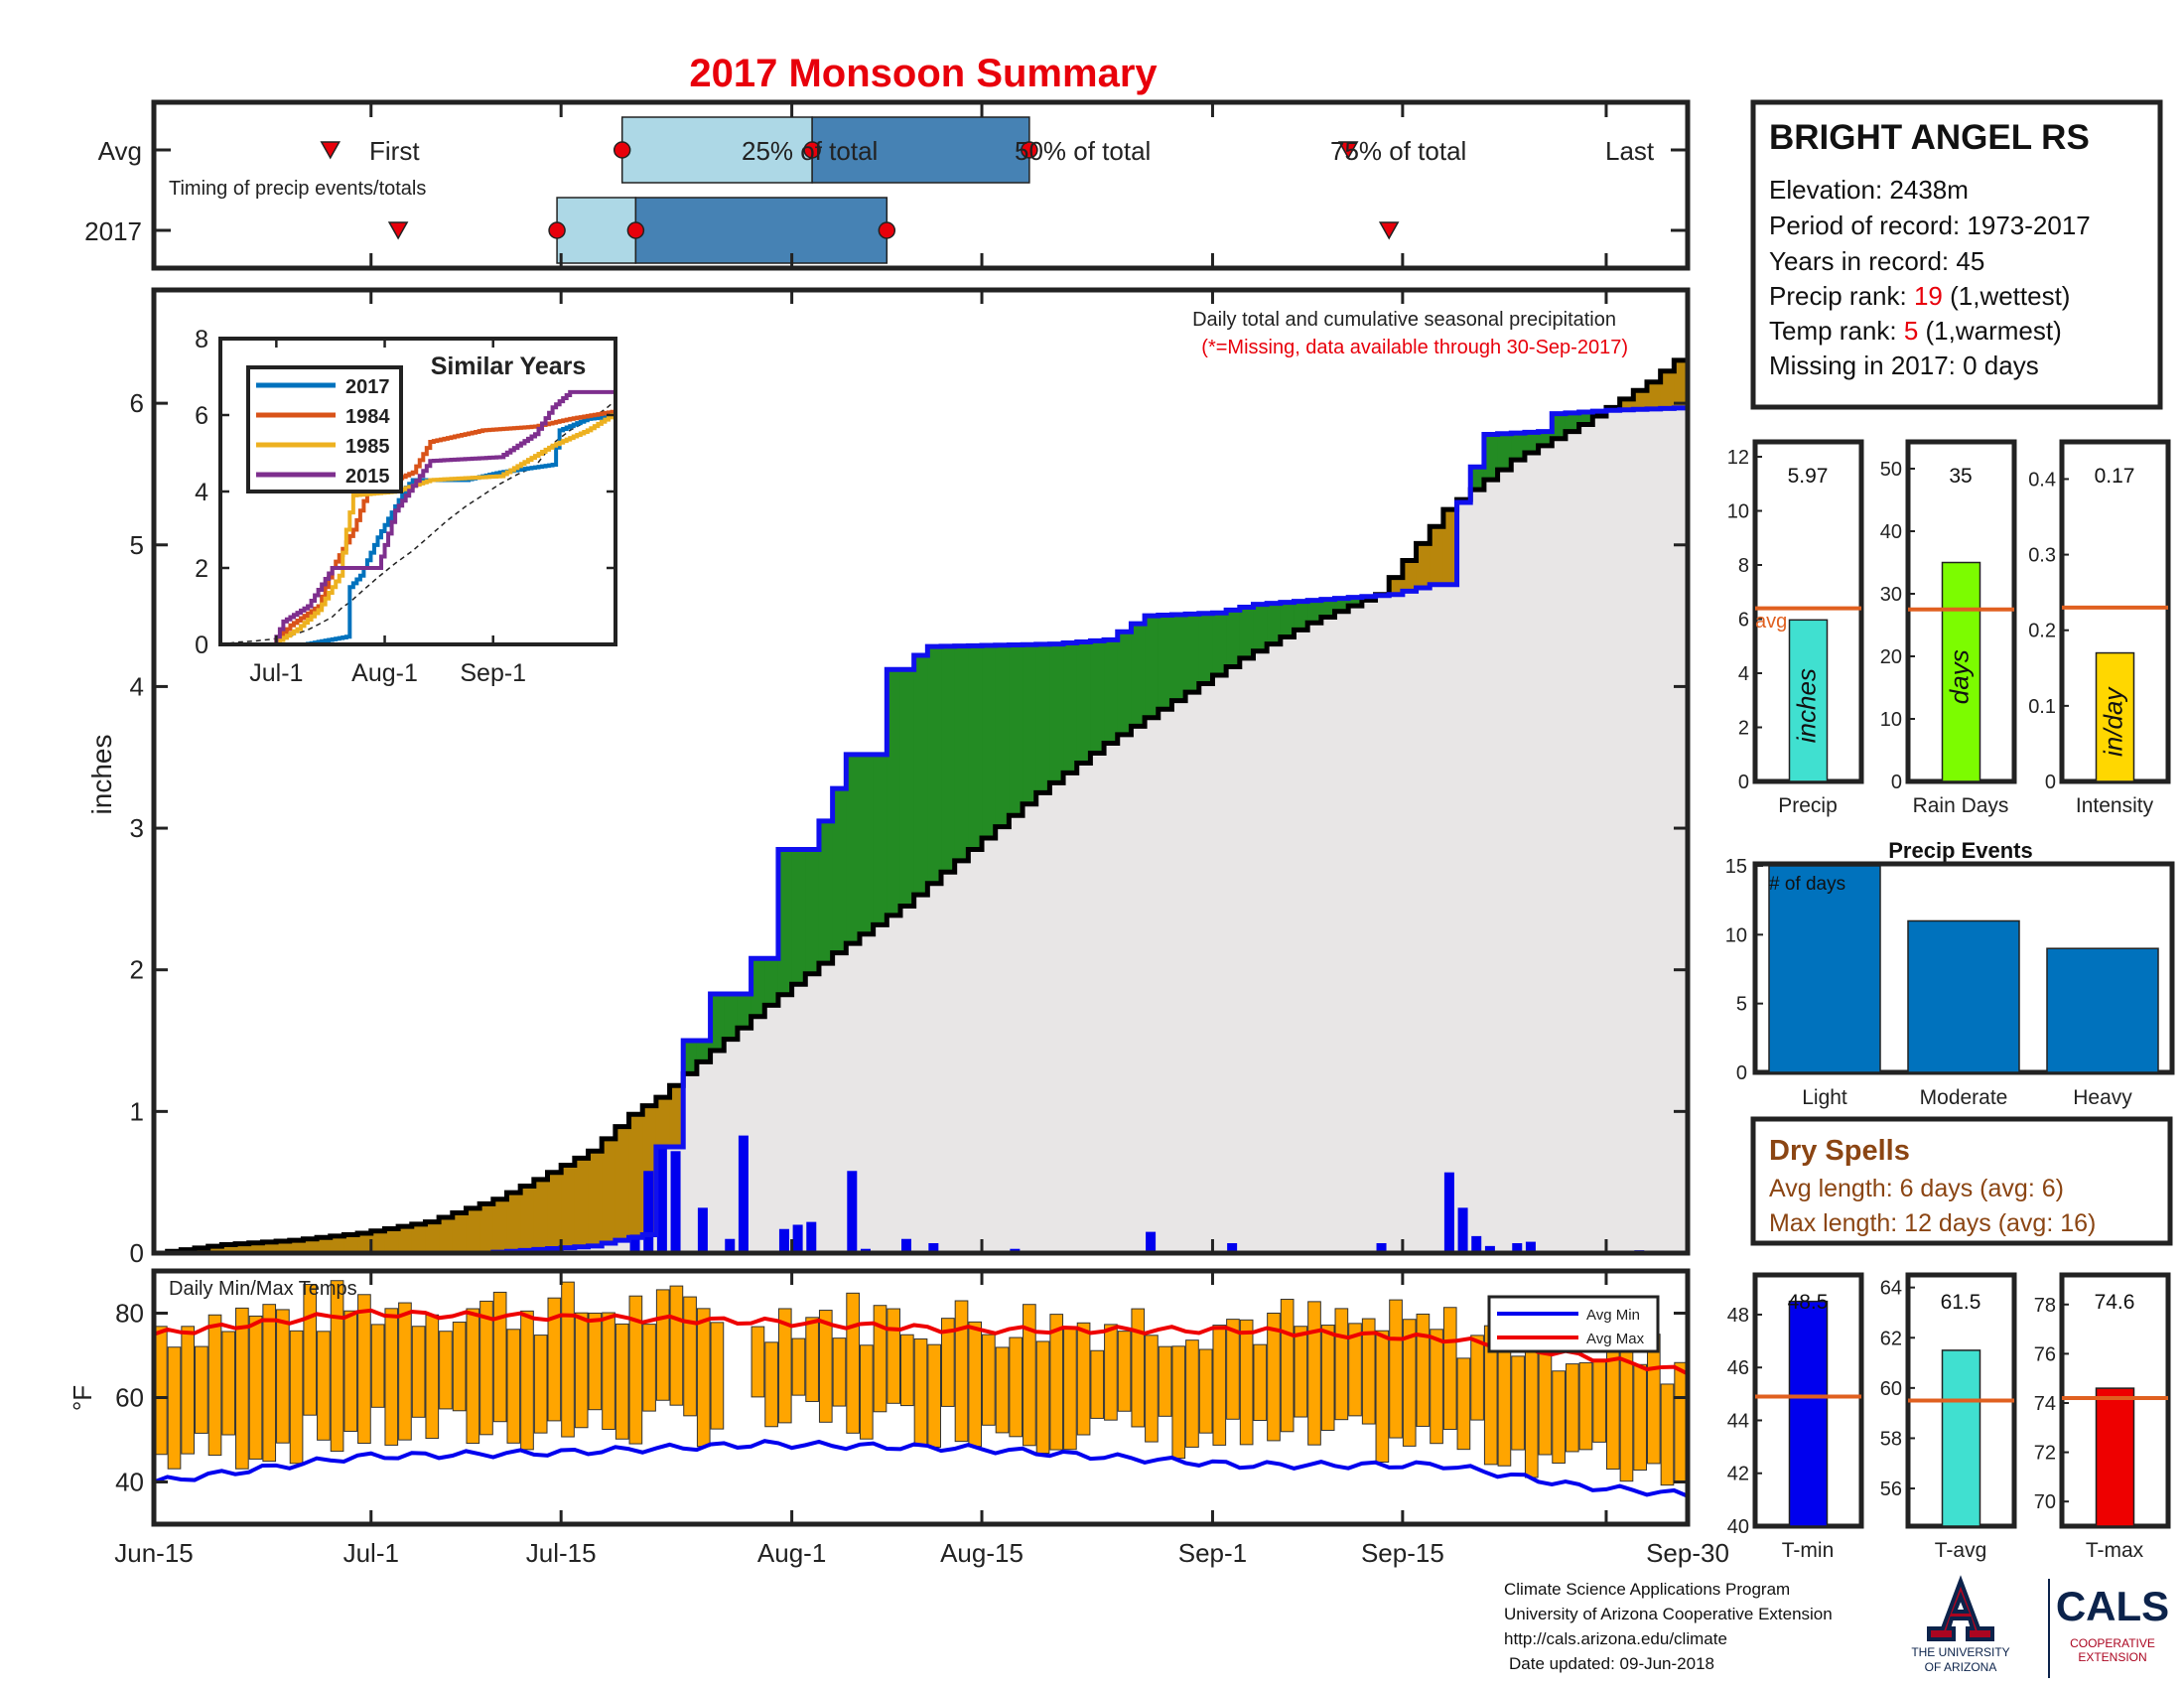 The width and height of the screenshot is (2184, 1688). What do you see at coordinates (561, 1553) in the screenshot?
I see `x-tick-label: Jul-15` at bounding box center [561, 1553].